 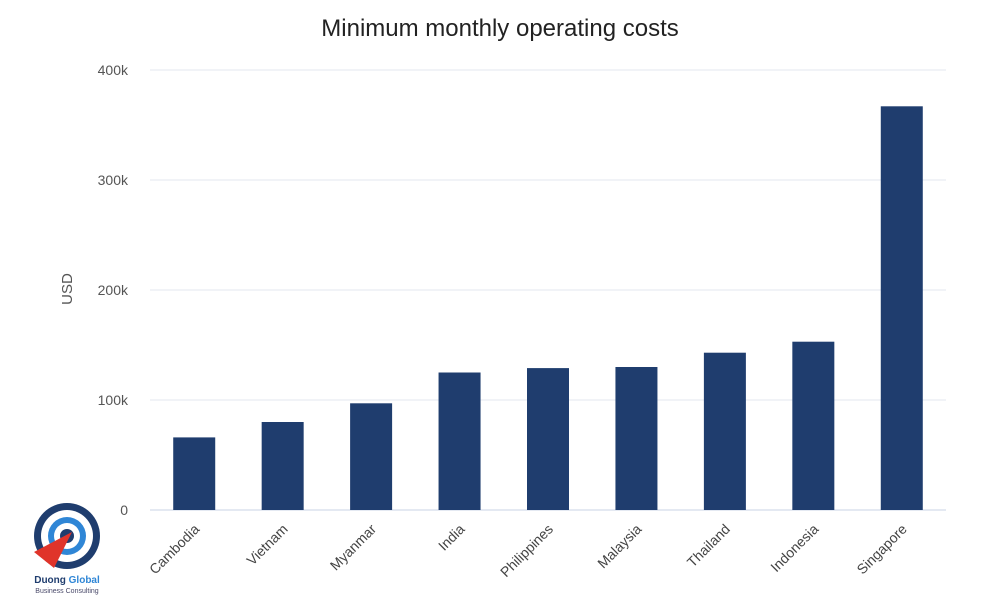 What do you see at coordinates (84, 580) in the screenshot?
I see `logo-name-part2: Global` at bounding box center [84, 580].